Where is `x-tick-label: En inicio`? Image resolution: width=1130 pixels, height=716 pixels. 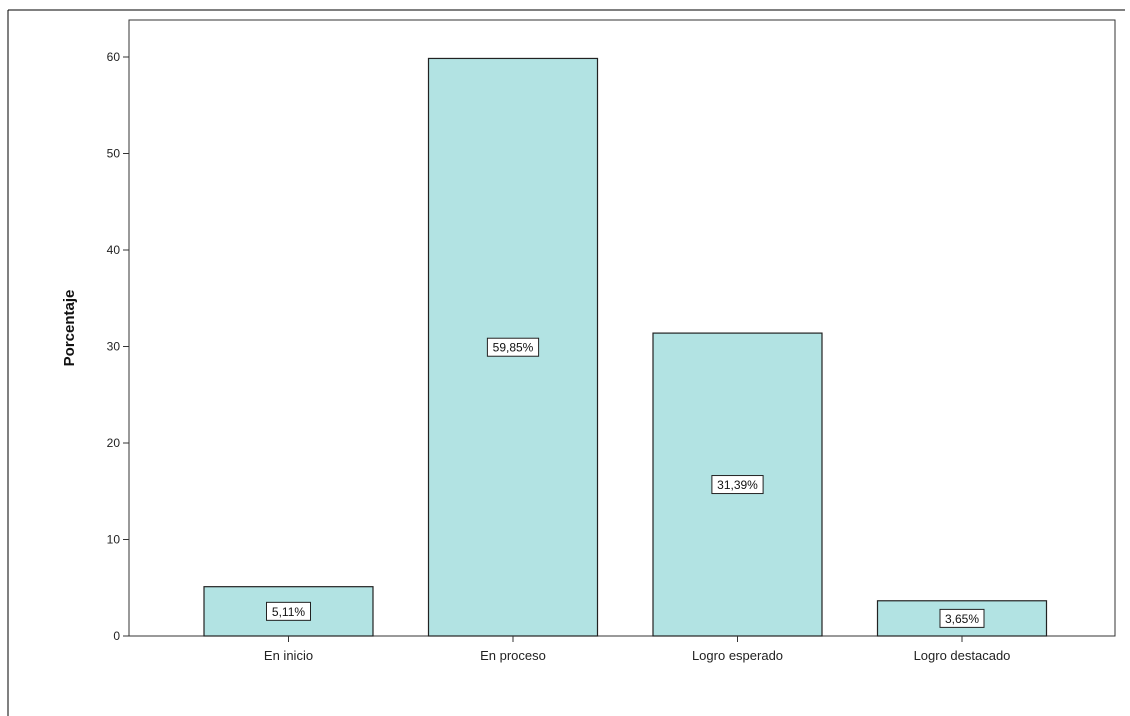 x-tick-label: En inicio is located at coordinates (288, 655).